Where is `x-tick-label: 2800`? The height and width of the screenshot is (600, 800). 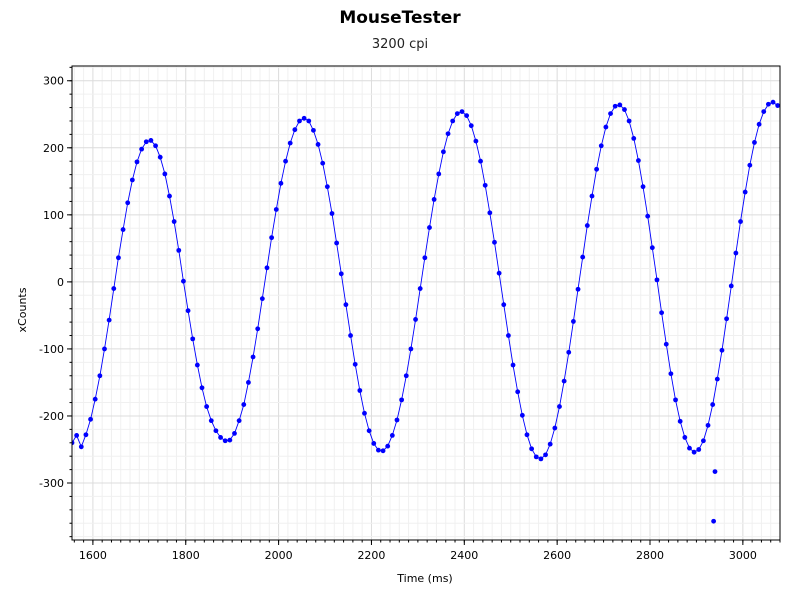 x-tick-label: 2800 is located at coordinates (650, 555).